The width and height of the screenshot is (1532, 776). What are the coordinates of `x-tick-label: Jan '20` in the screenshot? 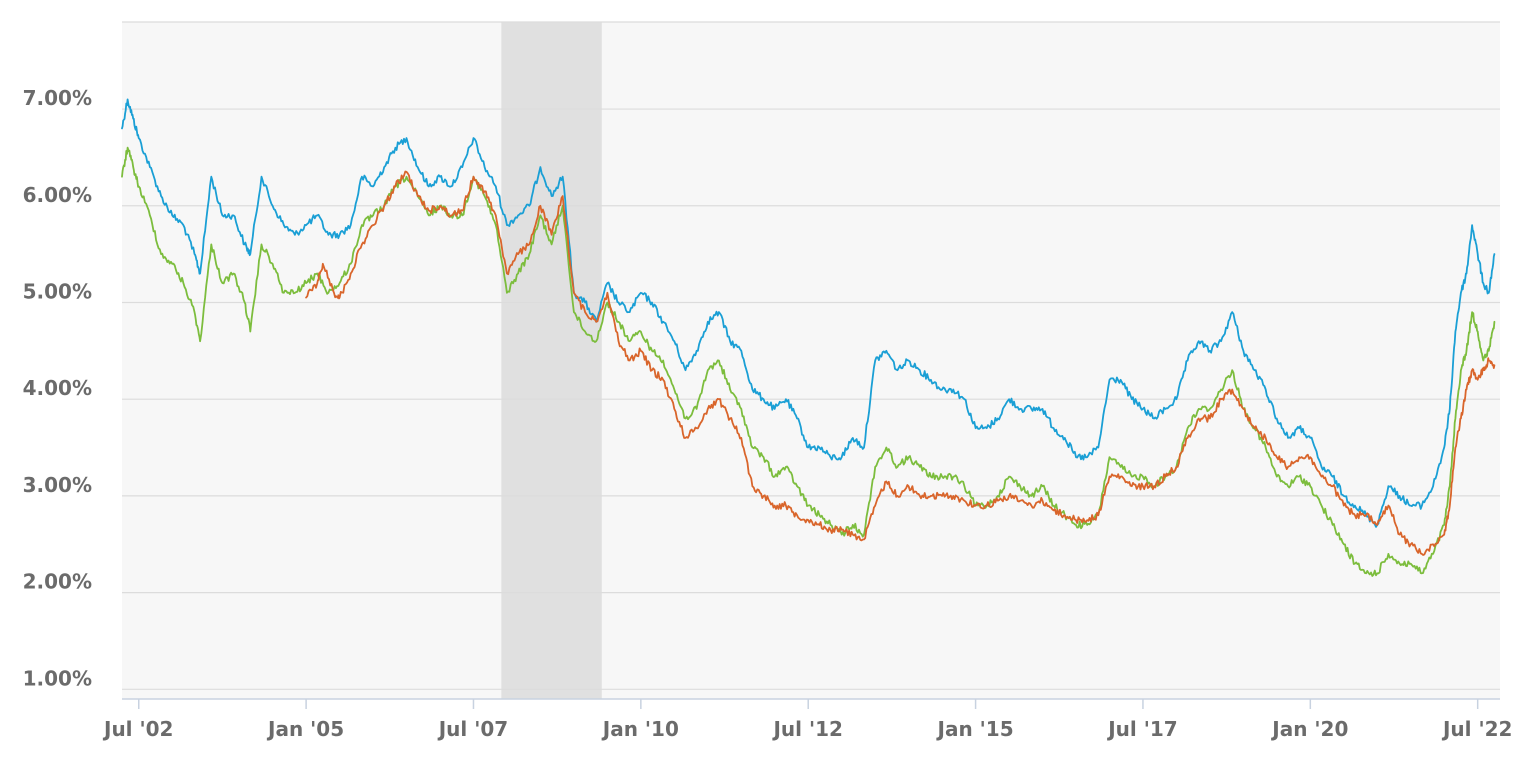 It's located at (1309, 729).